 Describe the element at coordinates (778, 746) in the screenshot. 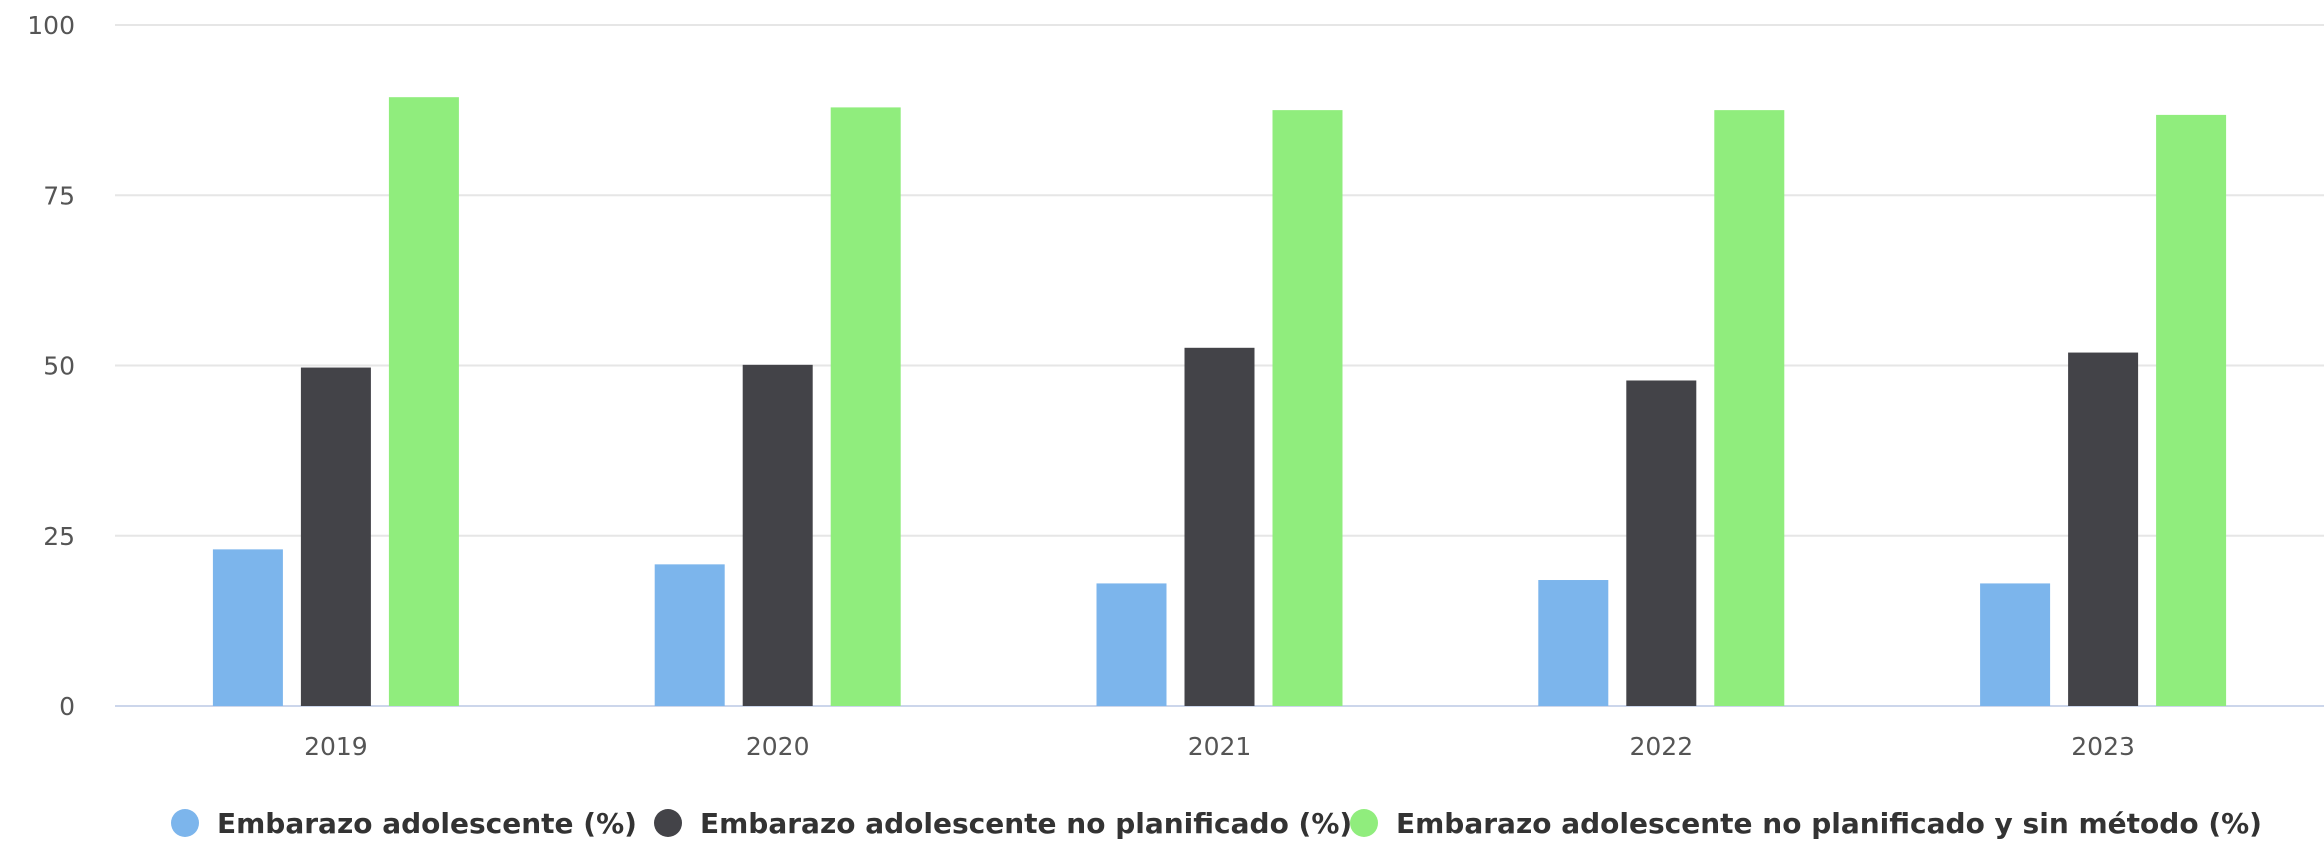

I see `x-tick-label: 2020` at that location.